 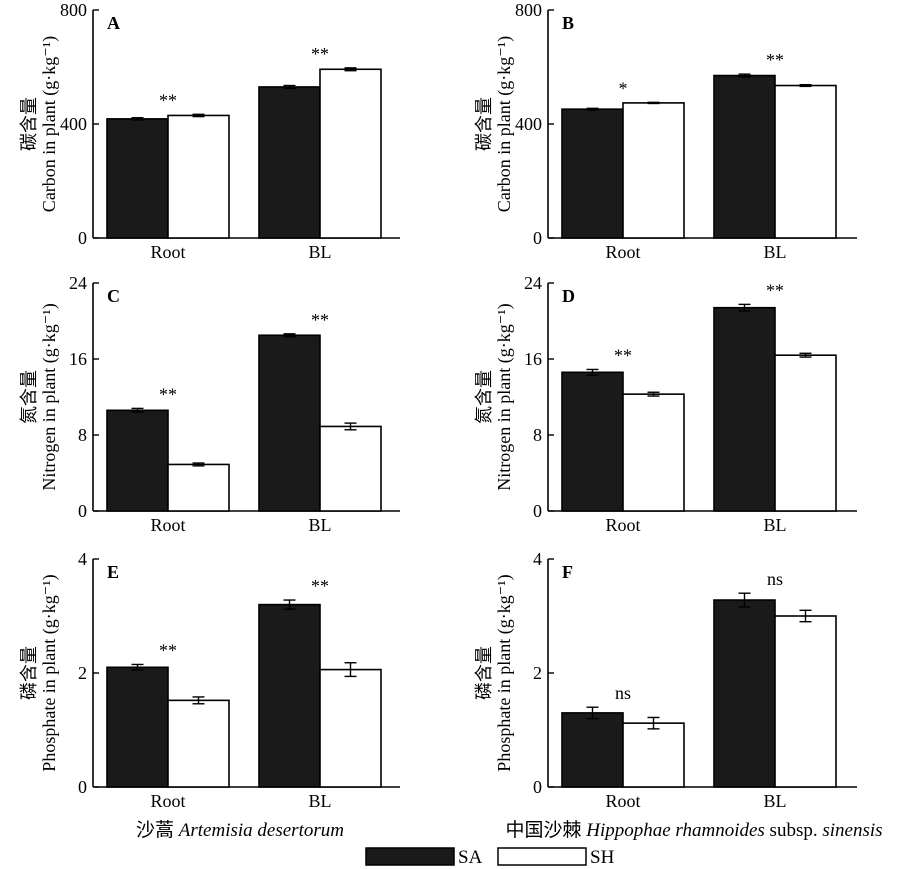 I want to click on column-label-left-cn: 沙蒿, so click(x=155, y=830).